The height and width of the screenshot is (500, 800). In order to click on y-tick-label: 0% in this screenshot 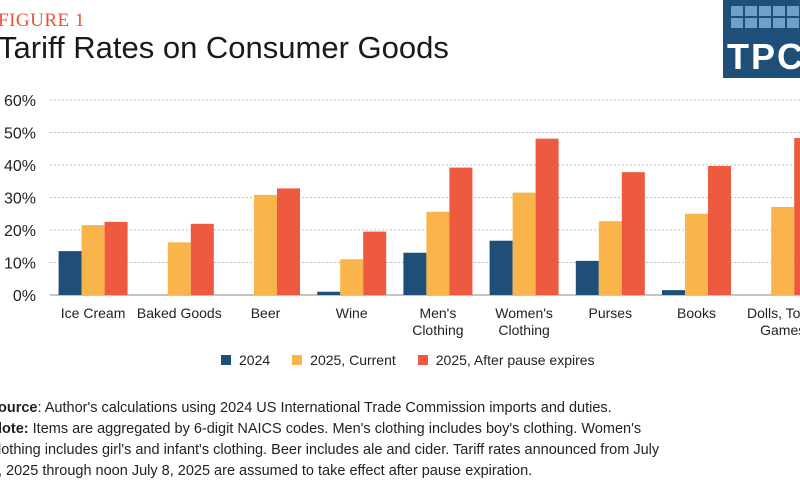, I will do `click(24, 296)`.